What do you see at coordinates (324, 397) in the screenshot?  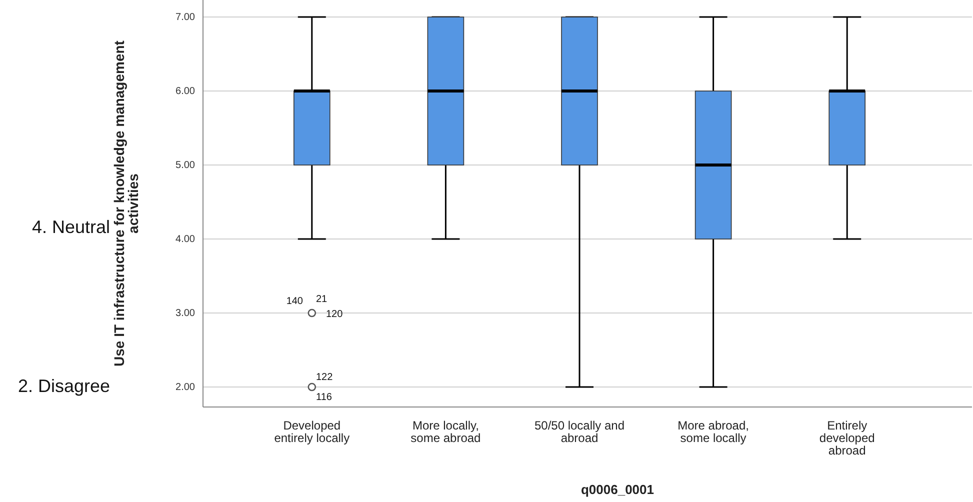 I see `annotation: 116` at bounding box center [324, 397].